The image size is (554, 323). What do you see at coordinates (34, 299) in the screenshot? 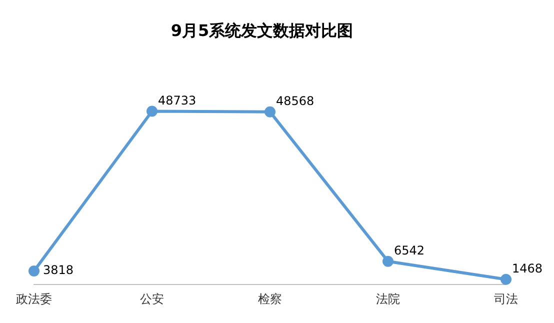
I see `x-tick-label: 政法委` at bounding box center [34, 299].